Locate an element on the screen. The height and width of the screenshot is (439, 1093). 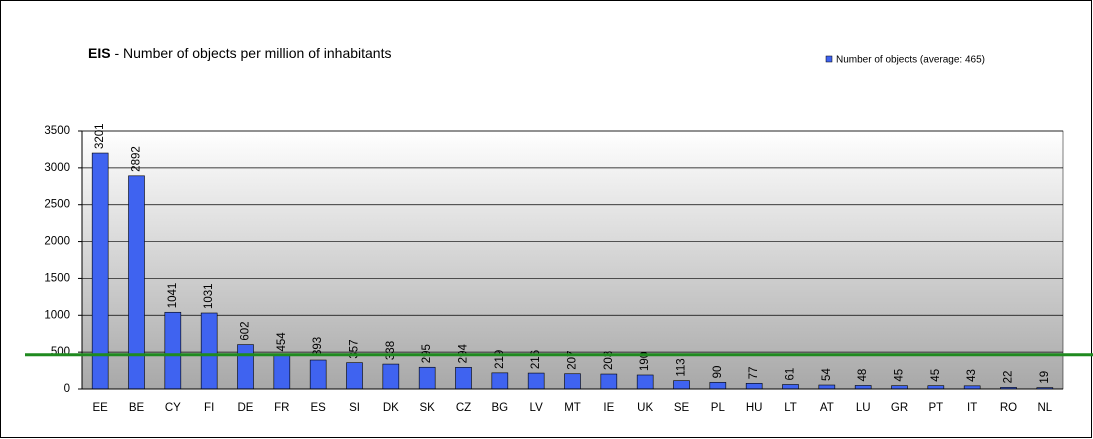
data-label: 22 is located at coordinates (1009, 377).